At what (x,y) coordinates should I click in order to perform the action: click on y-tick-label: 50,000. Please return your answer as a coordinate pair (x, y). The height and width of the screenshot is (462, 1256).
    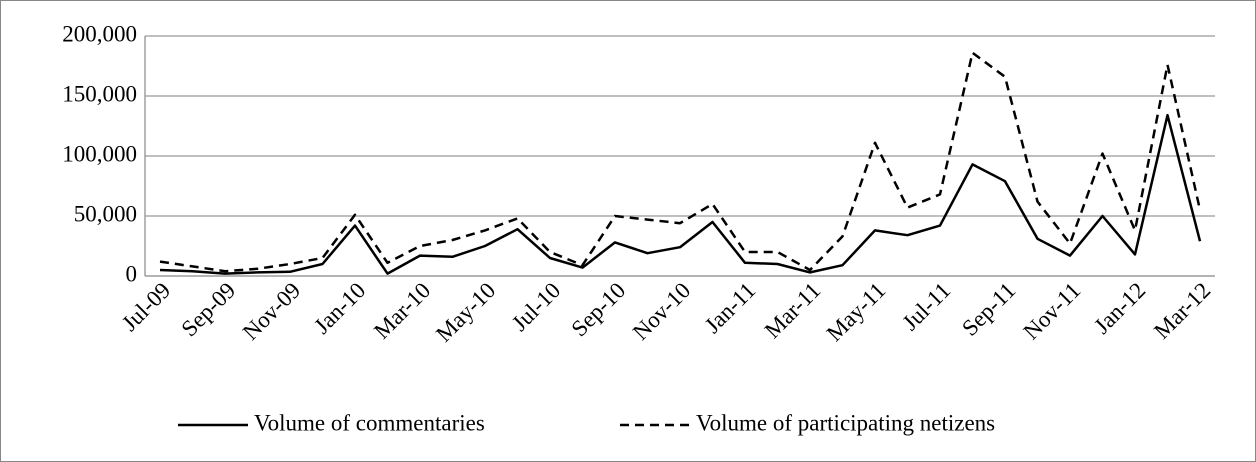
    Looking at the image, I should click on (105, 213).